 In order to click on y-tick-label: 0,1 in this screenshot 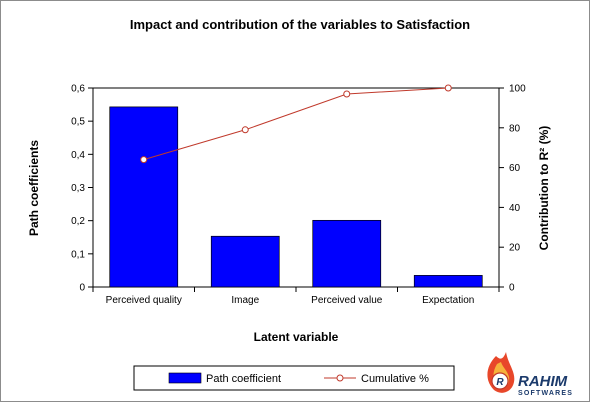, I will do `click(78, 254)`.